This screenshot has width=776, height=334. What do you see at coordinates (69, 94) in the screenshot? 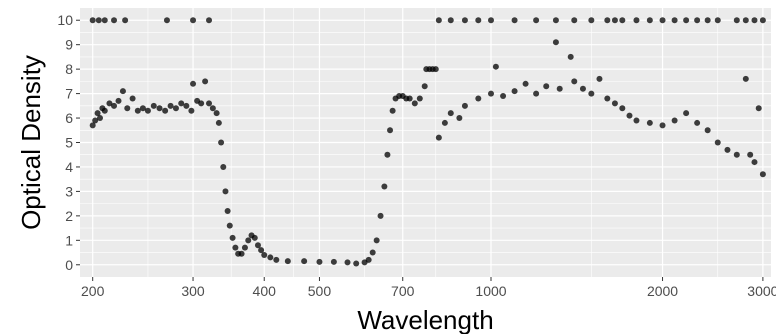
I see `y-tick-label: 7` at bounding box center [69, 94].